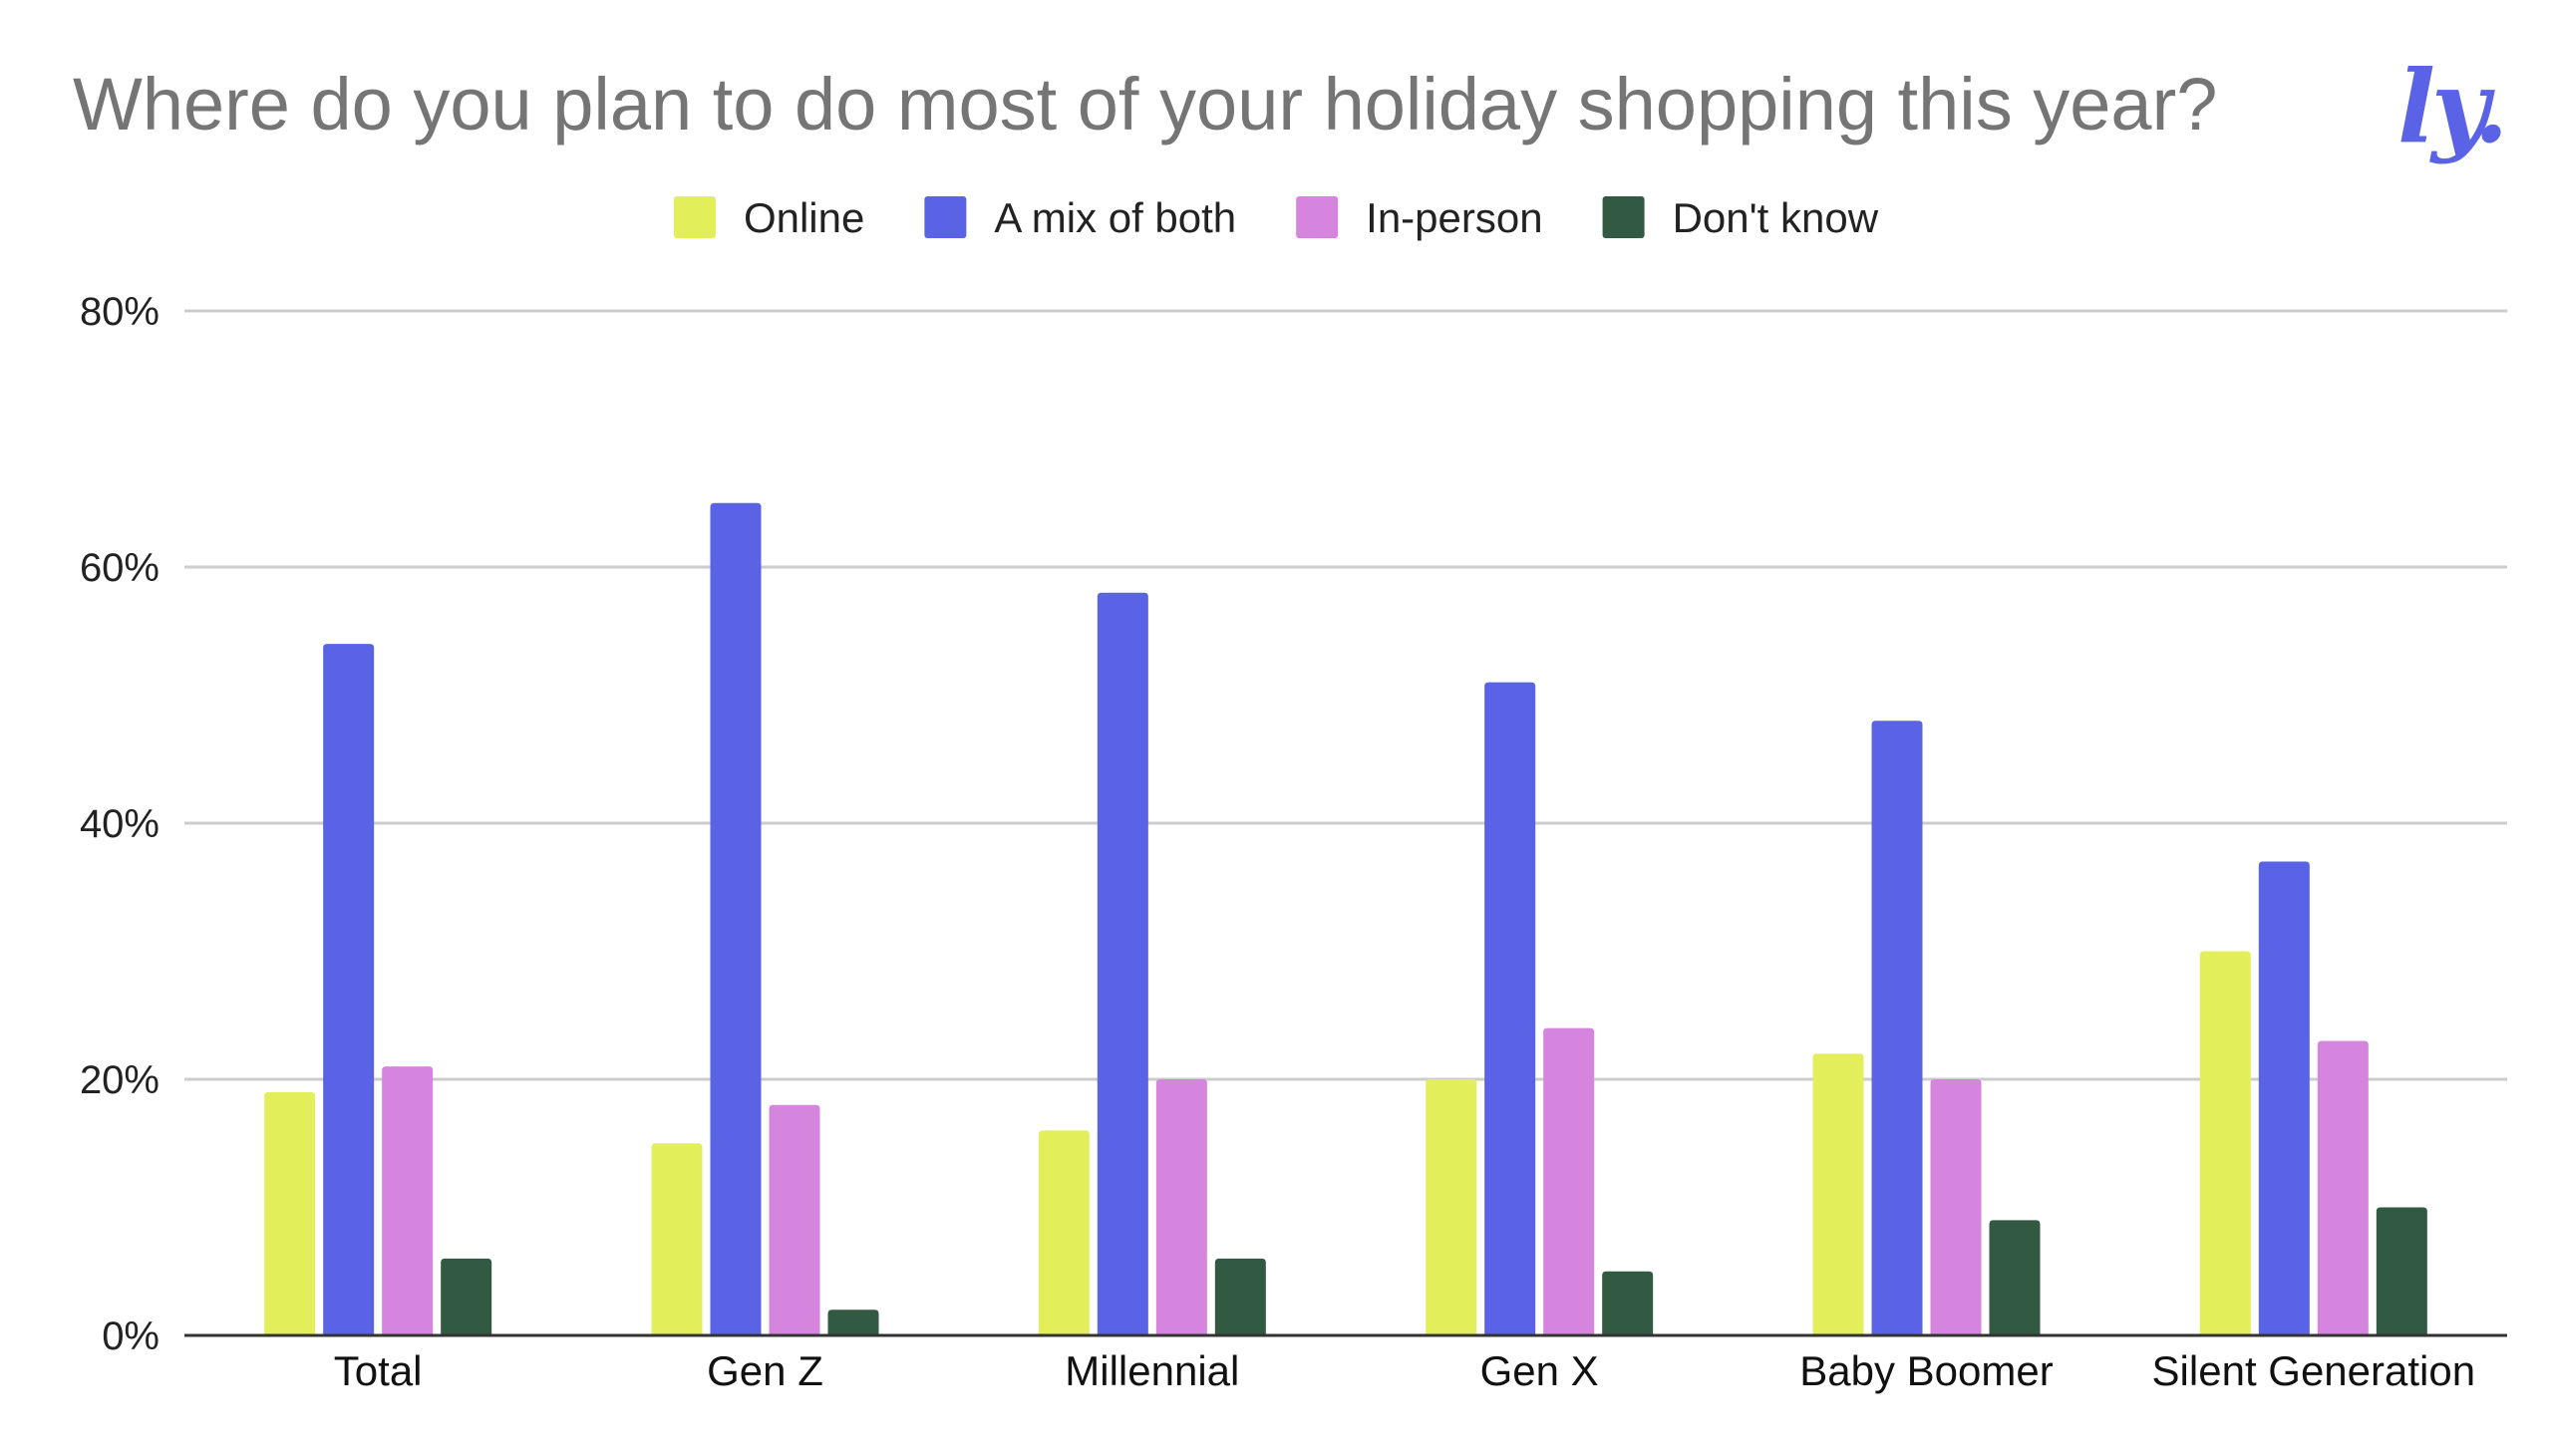  I want to click on x-category-label: Baby Boomer, so click(1926, 1370).